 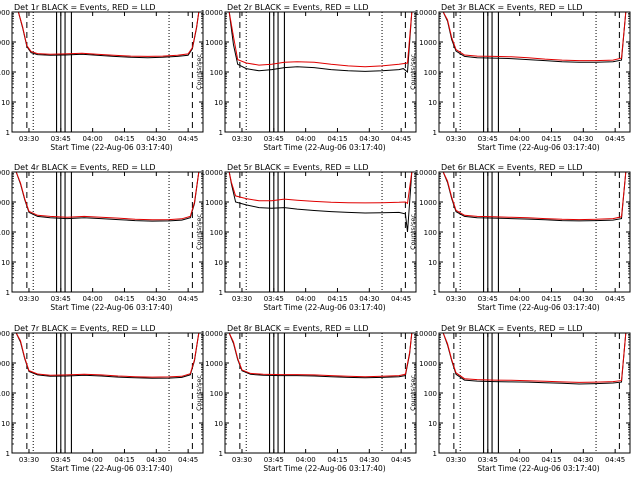 What do you see at coordinates (298, 7) in the screenshot?
I see `chart-title: Det 2r BLACK = Events, RED = LLD` at bounding box center [298, 7].